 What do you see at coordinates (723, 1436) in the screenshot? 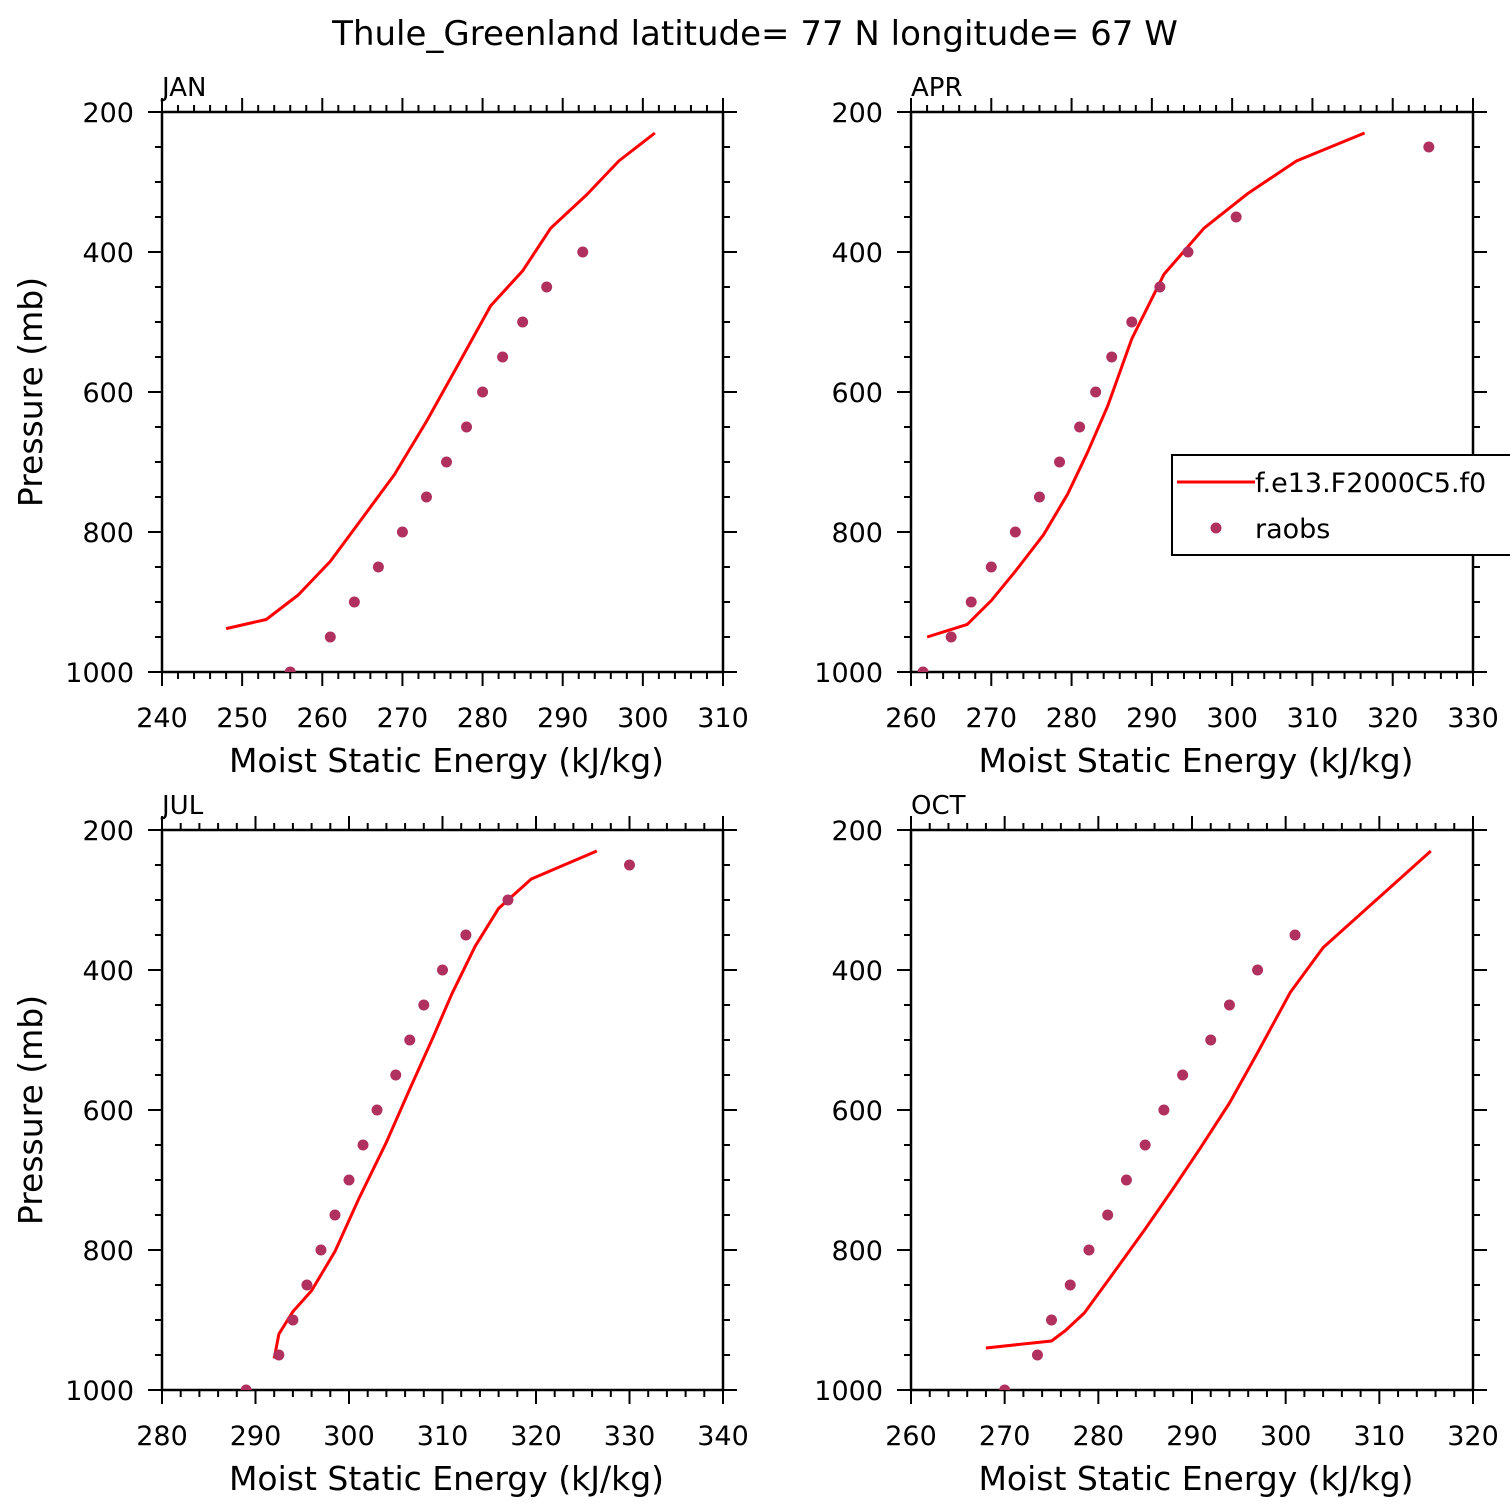
I see `x-tick-label: 340` at bounding box center [723, 1436].